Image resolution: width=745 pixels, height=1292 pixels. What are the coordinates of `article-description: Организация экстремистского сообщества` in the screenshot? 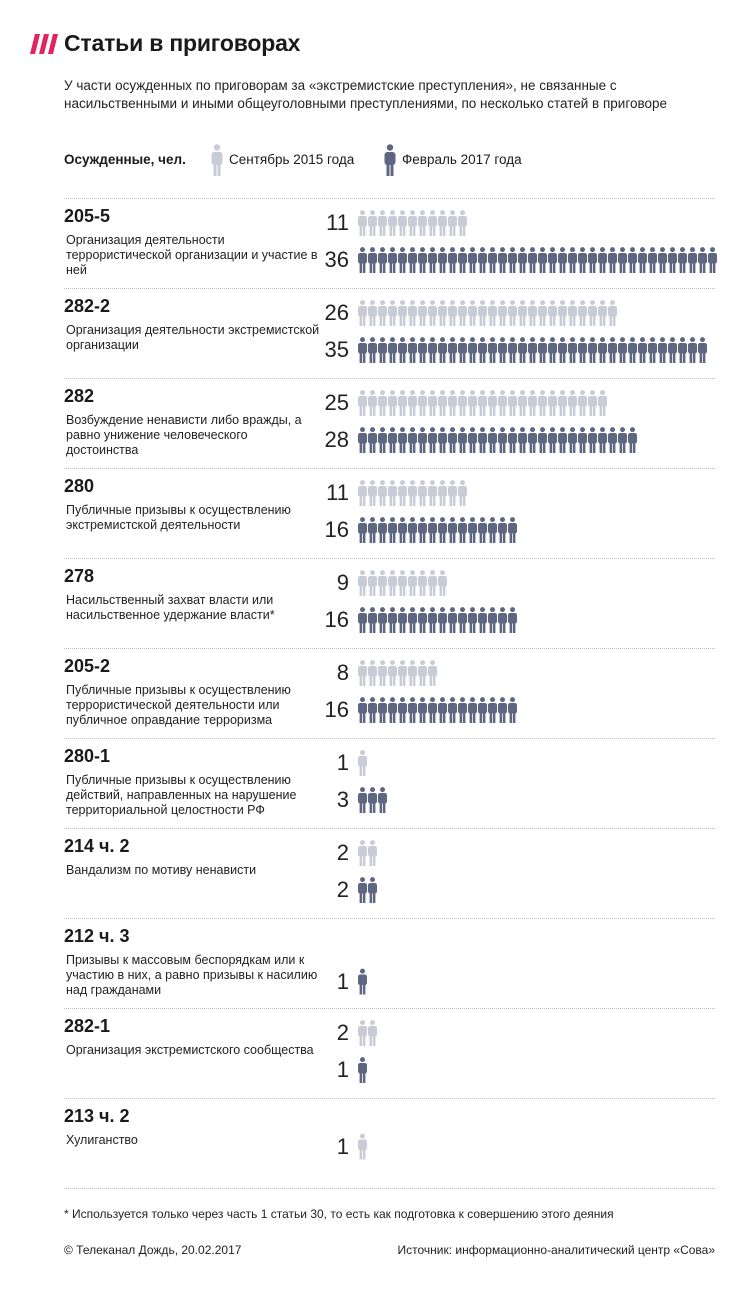 It's located at (190, 1050).